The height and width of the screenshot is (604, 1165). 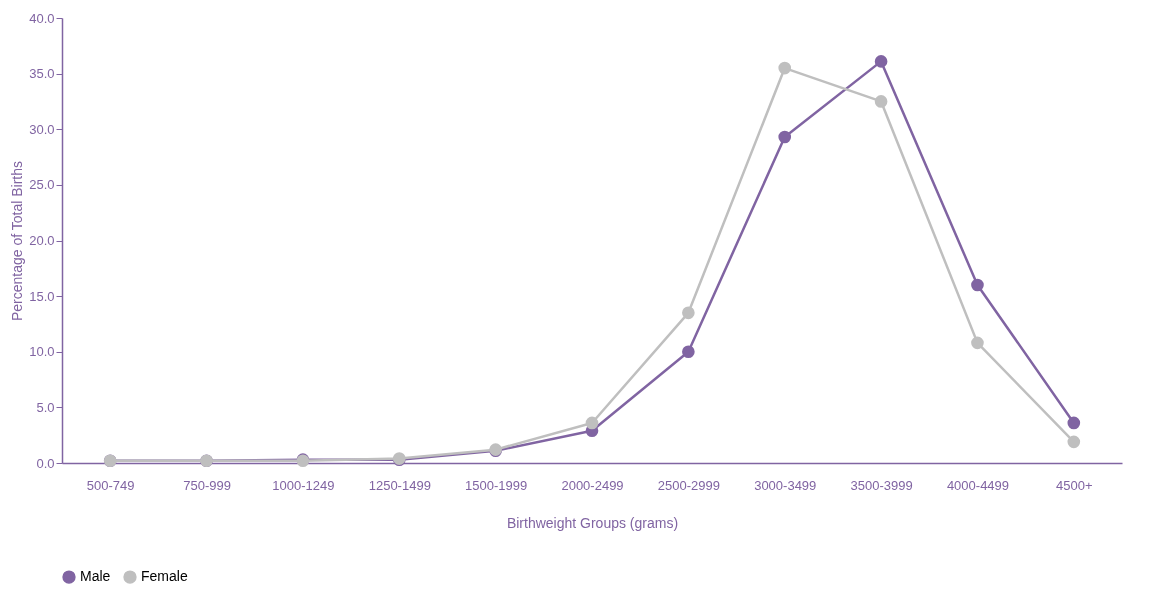 What do you see at coordinates (110, 485) in the screenshot?
I see `x-tick-label: 500-749` at bounding box center [110, 485].